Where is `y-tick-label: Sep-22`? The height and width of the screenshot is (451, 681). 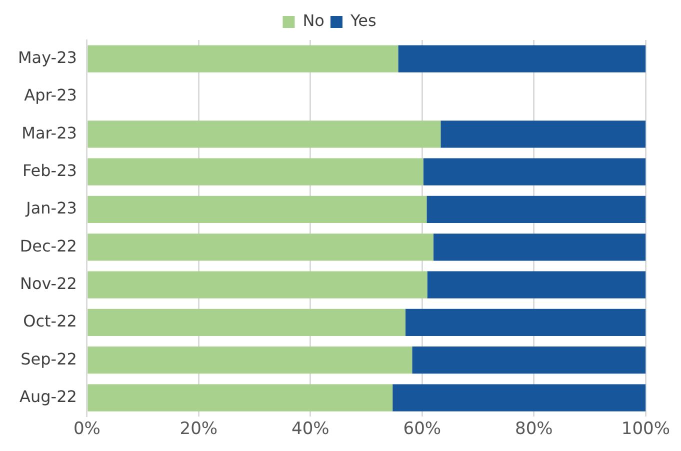 y-tick-label: Sep-22 is located at coordinates (48, 358).